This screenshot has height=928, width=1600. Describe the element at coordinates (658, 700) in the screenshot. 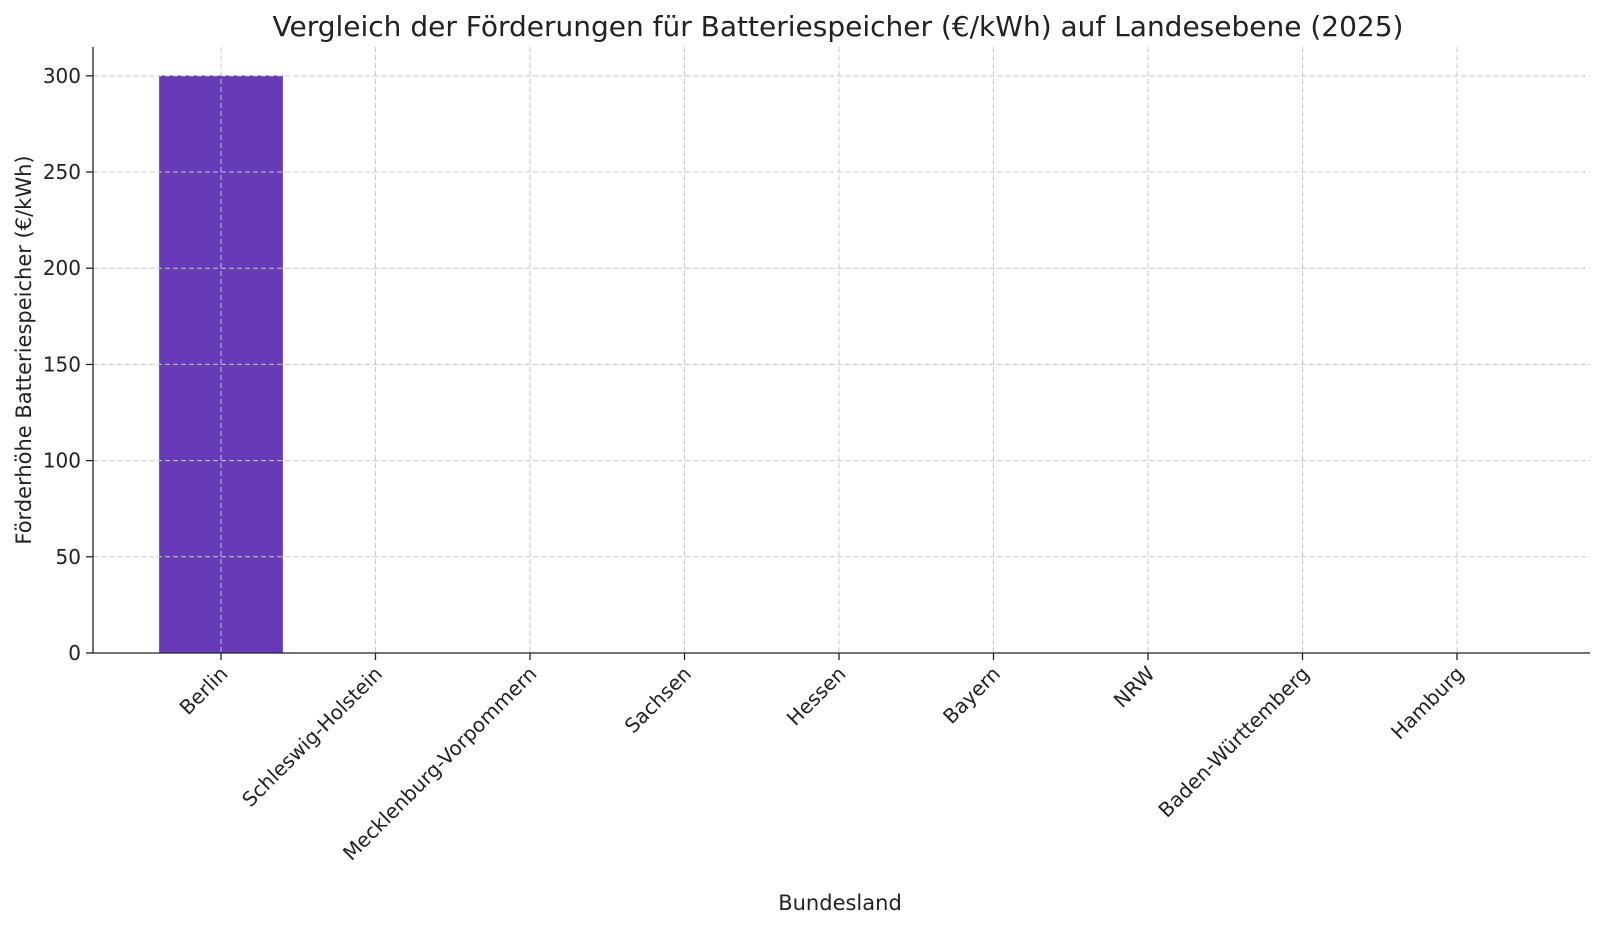

I see `x-tick-label: Sachsen` at that location.